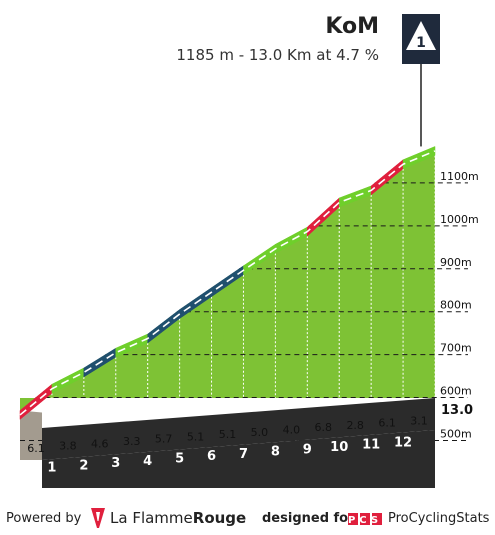  Describe the element at coordinates (439, 518) in the screenshot. I see `pcs-site-name: ProCyclingStats` at that location.